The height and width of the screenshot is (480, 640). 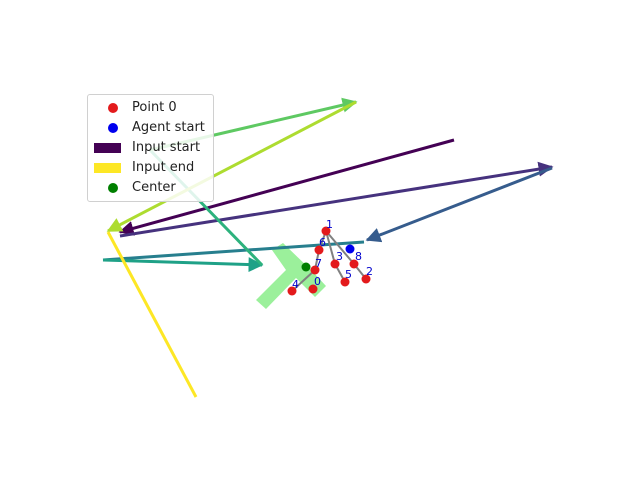 What do you see at coordinates (150, 108) in the screenshot?
I see `legend-item-point0: Point 0` at bounding box center [150, 108].